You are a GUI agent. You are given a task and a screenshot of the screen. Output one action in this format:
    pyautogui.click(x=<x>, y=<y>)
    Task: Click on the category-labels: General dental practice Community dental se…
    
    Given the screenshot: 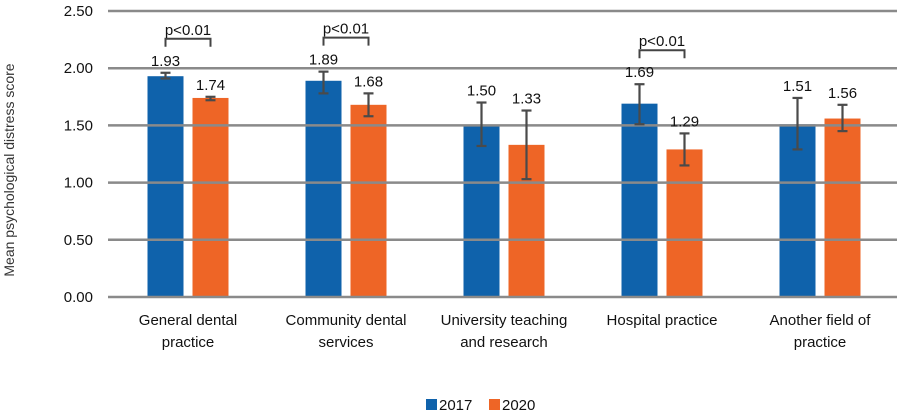 What is the action you would take?
    pyautogui.click(x=505, y=331)
    